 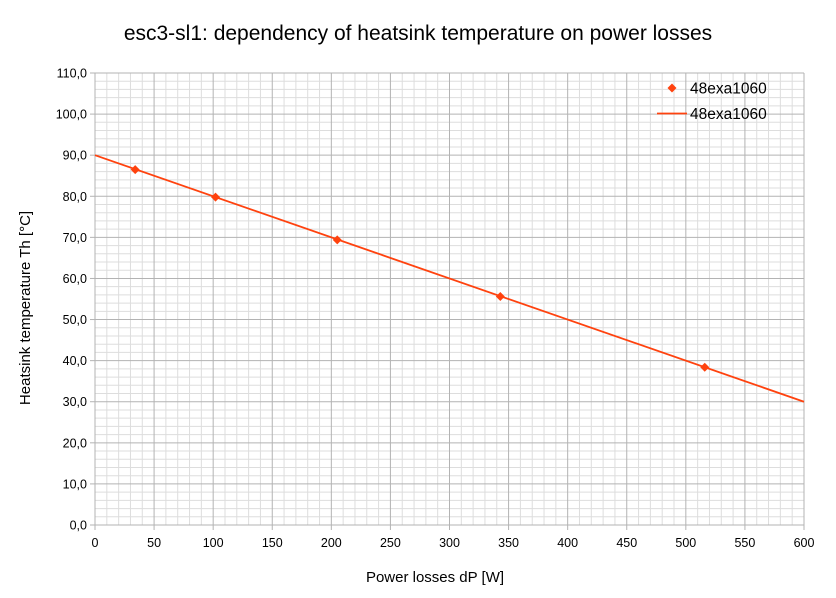 What do you see at coordinates (25, 308) in the screenshot?
I see `y-axis-label: Heatsink temperature Th [°C]` at bounding box center [25, 308].